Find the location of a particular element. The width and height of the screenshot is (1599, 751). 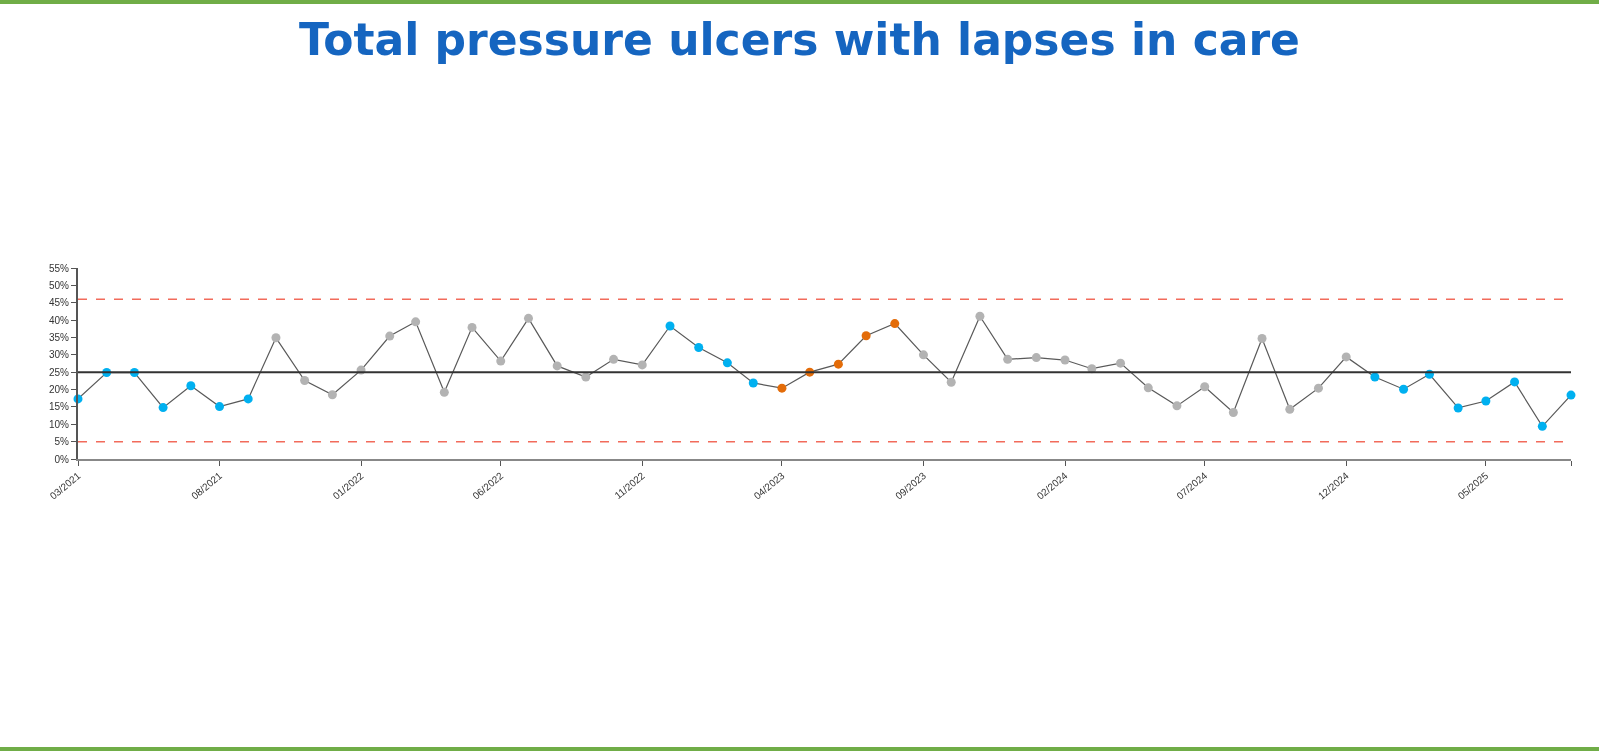

y-tick-label: 20% is located at coordinates (59, 390).